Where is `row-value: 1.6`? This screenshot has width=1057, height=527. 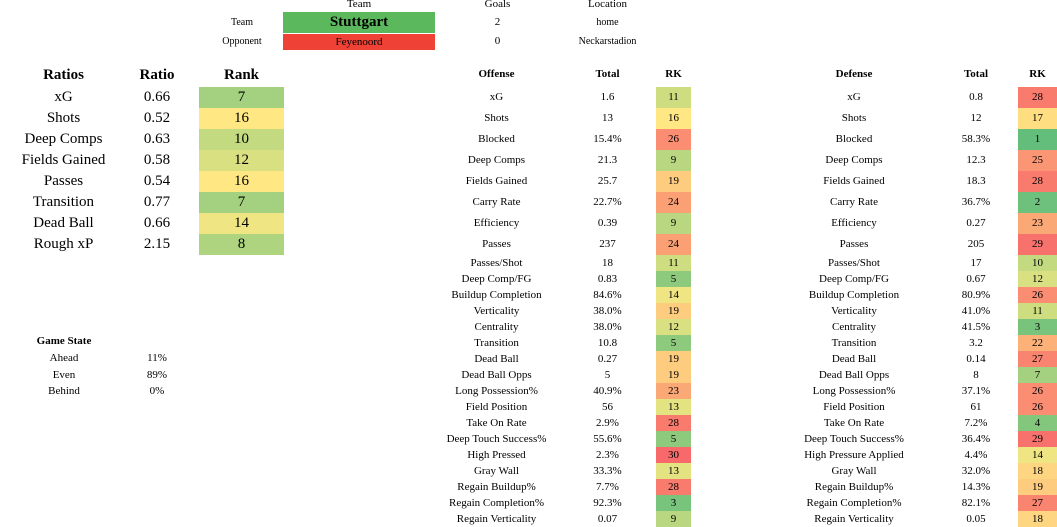
row-value: 1.6 is located at coordinates (607, 97).